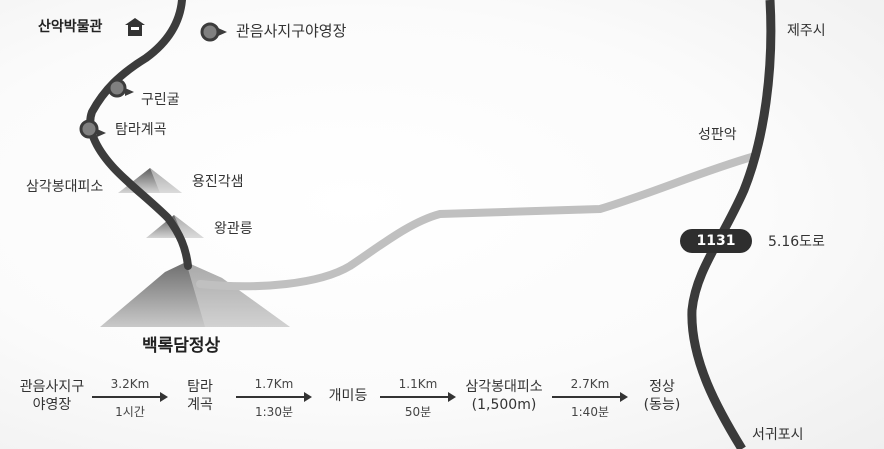 The height and width of the screenshot is (449, 884). What do you see at coordinates (418, 384) in the screenshot?
I see `segment-distance: 1.1Km` at bounding box center [418, 384].